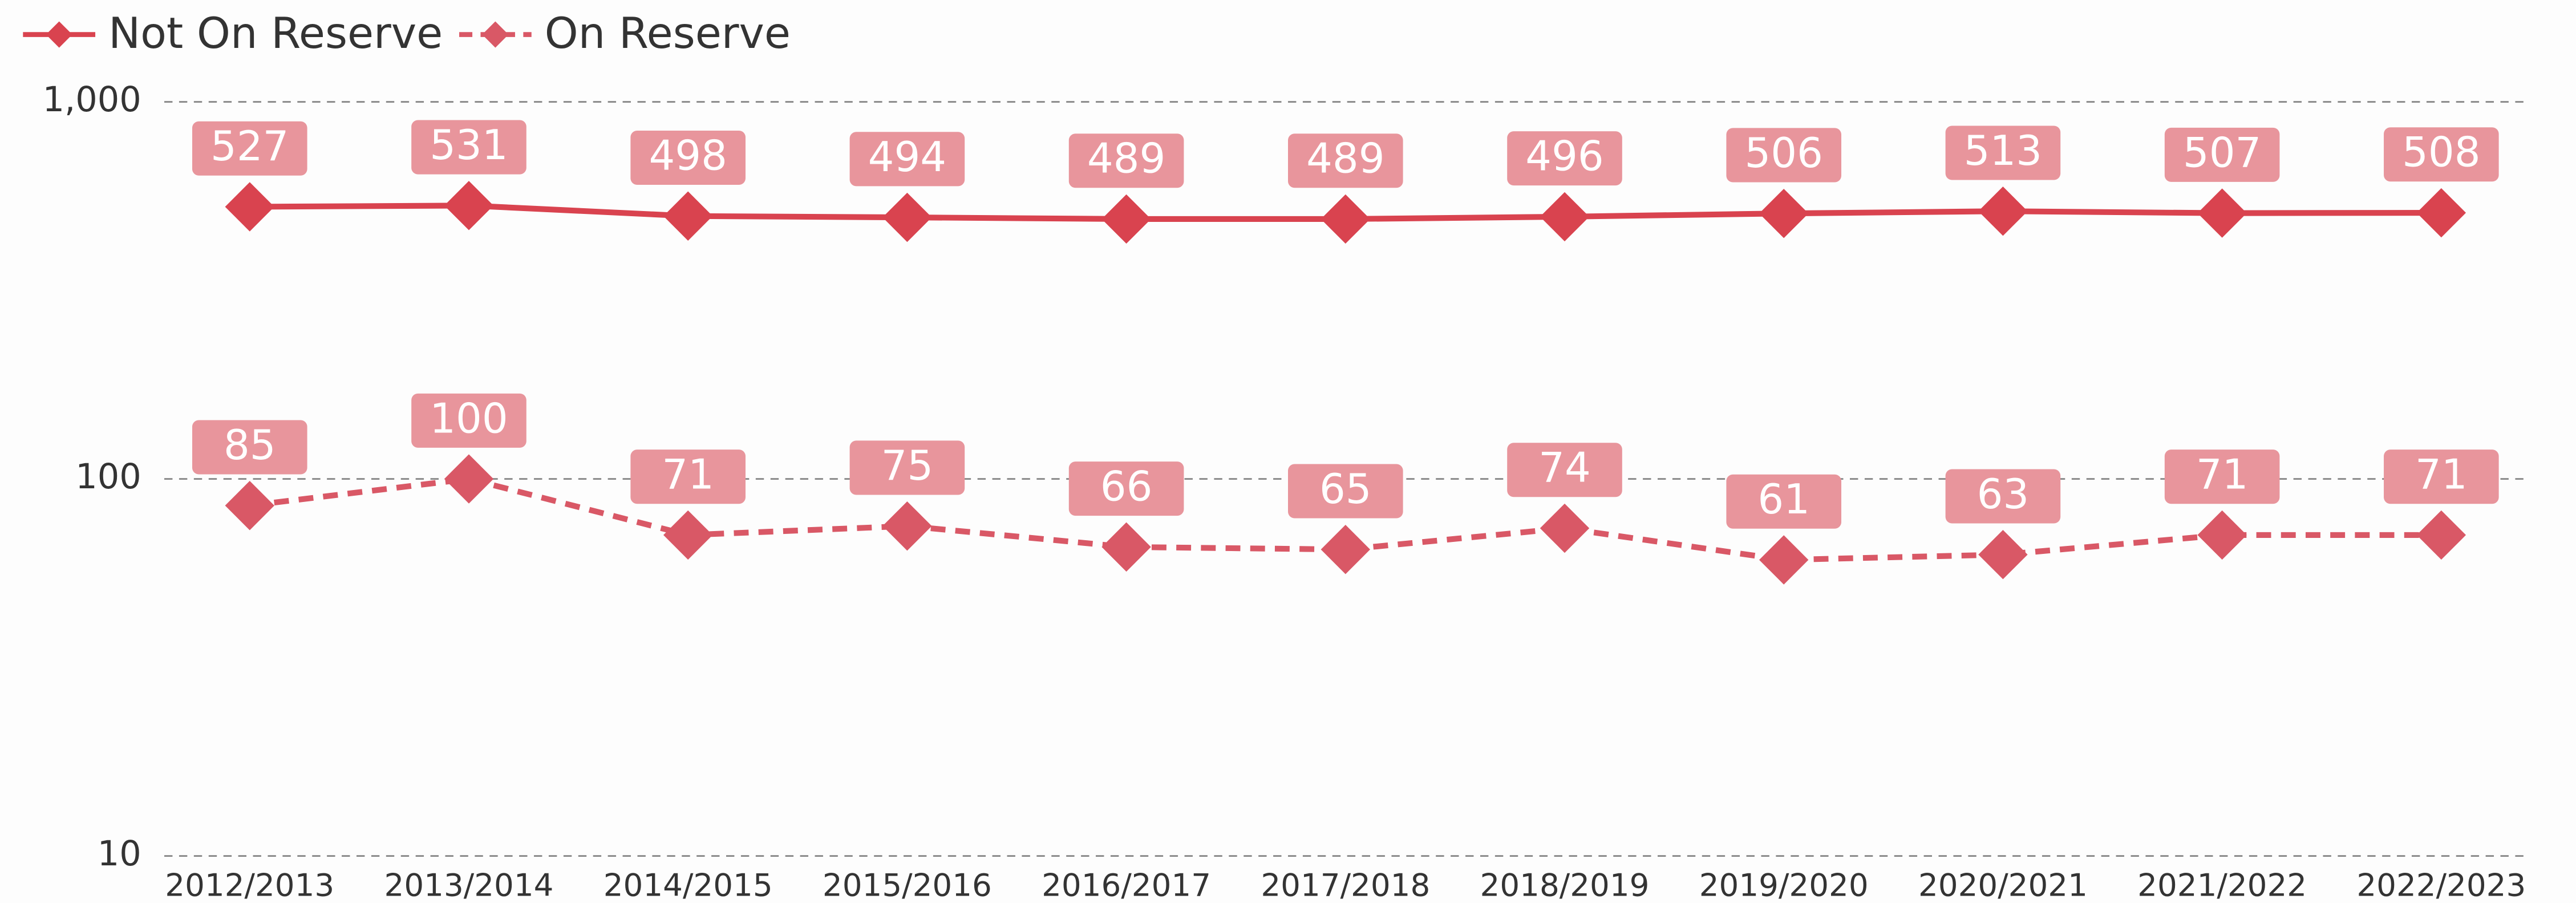 The height and width of the screenshot is (903, 2576). What do you see at coordinates (907, 157) in the screenshot?
I see `data-label: 494` at bounding box center [907, 157].